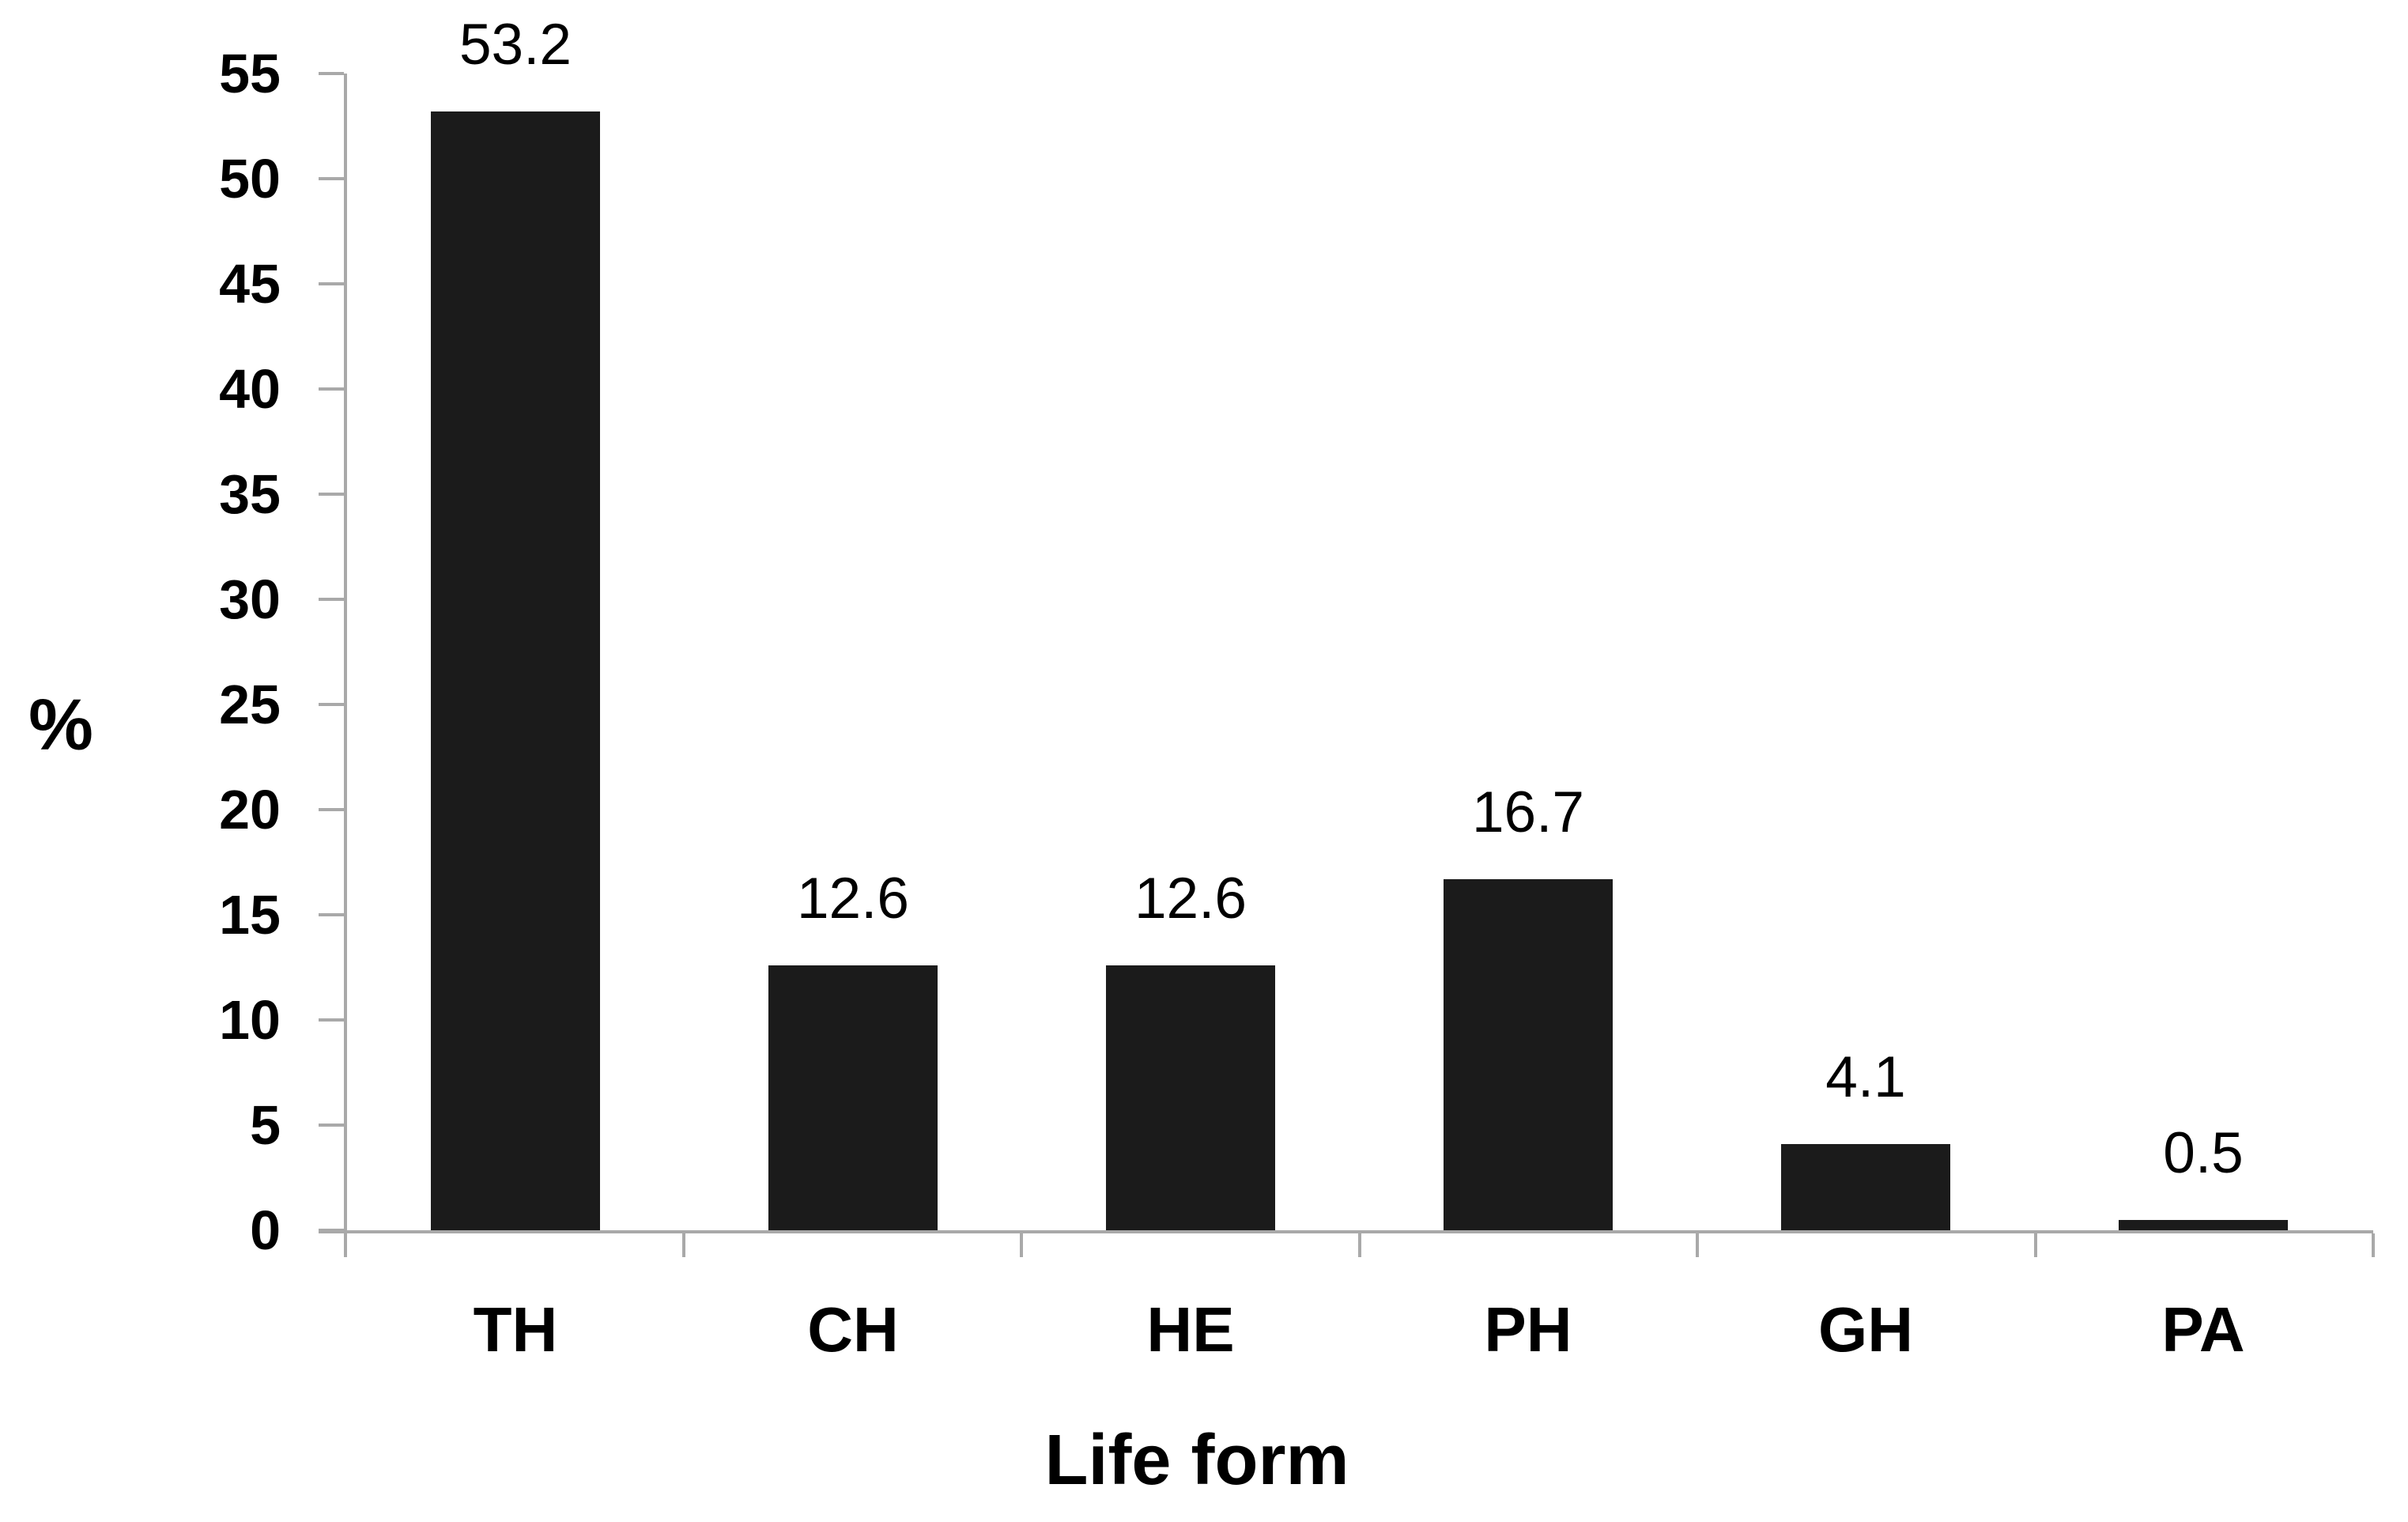  What do you see at coordinates (250, 494) in the screenshot?
I see `y-tick-label: 35` at bounding box center [250, 494].